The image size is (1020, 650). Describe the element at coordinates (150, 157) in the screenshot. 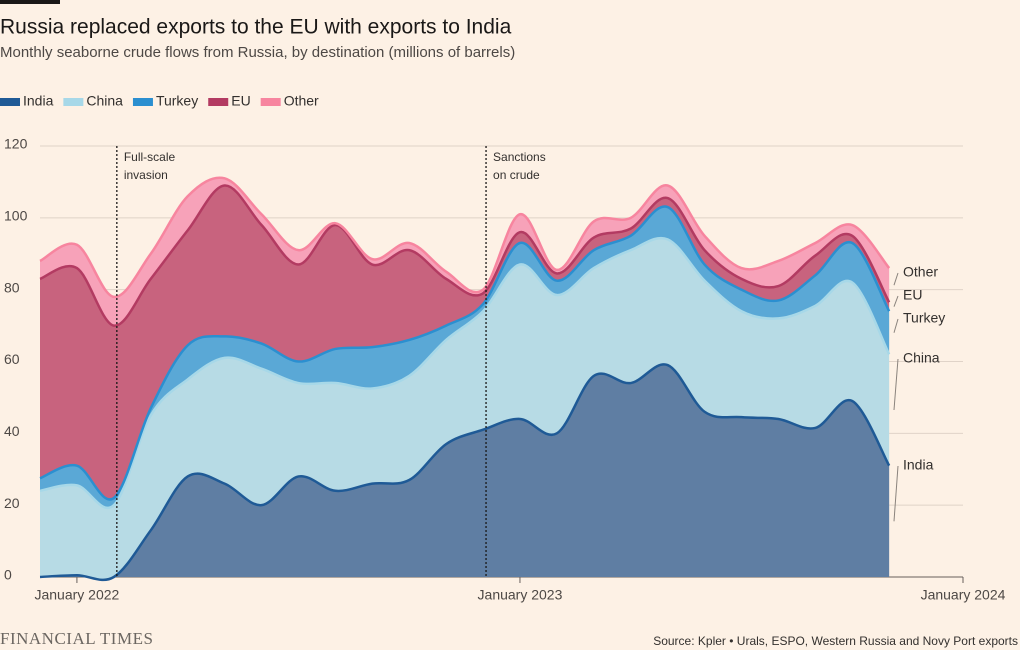

I see `annotation-text: Full-scale` at that location.